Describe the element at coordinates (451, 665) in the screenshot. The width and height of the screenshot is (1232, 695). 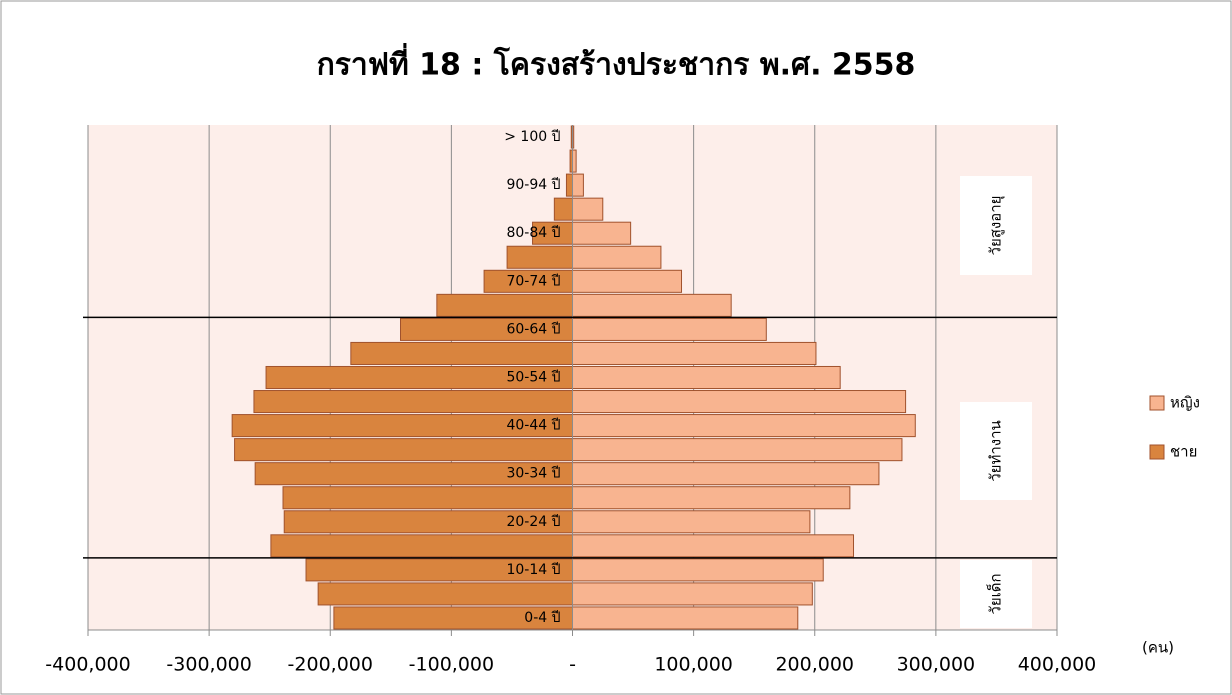
I see `x-tick-label: -100,000` at that location.